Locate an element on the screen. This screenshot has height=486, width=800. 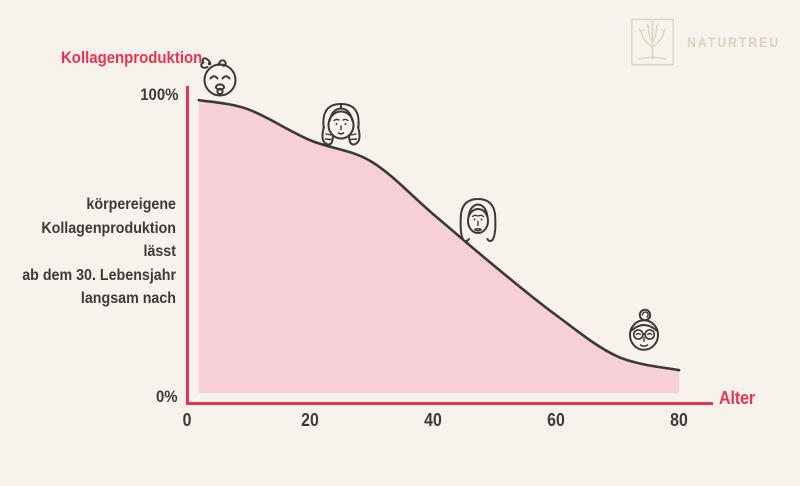
x-tick-label: 0 is located at coordinates (186, 420).